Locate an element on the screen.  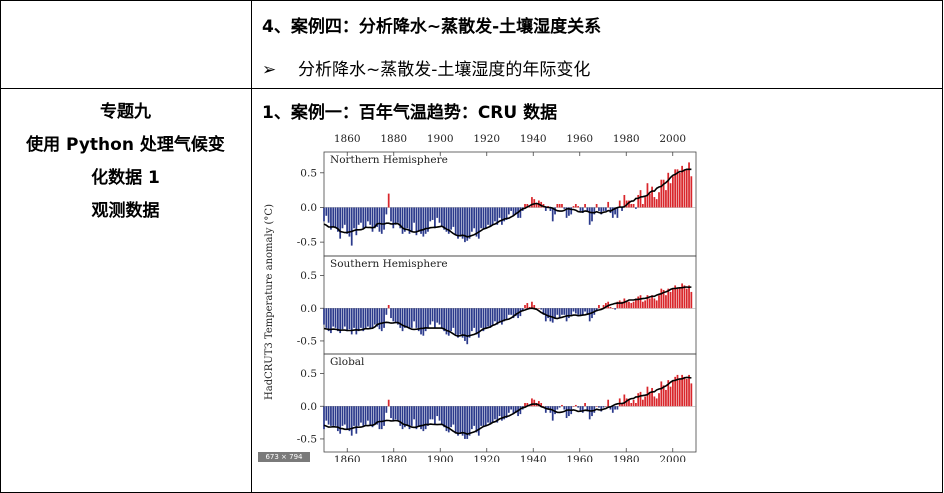
panel-name: Global is located at coordinates (347, 362).